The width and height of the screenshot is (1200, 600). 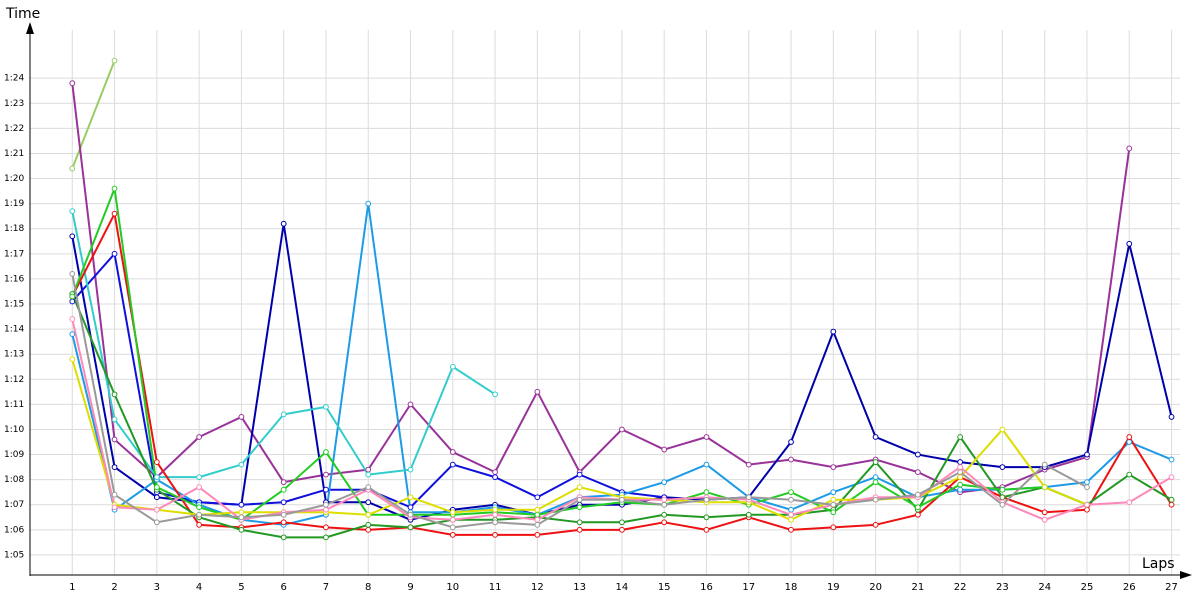 What do you see at coordinates (1158, 564) in the screenshot?
I see `x-axis-title: Laps` at bounding box center [1158, 564].